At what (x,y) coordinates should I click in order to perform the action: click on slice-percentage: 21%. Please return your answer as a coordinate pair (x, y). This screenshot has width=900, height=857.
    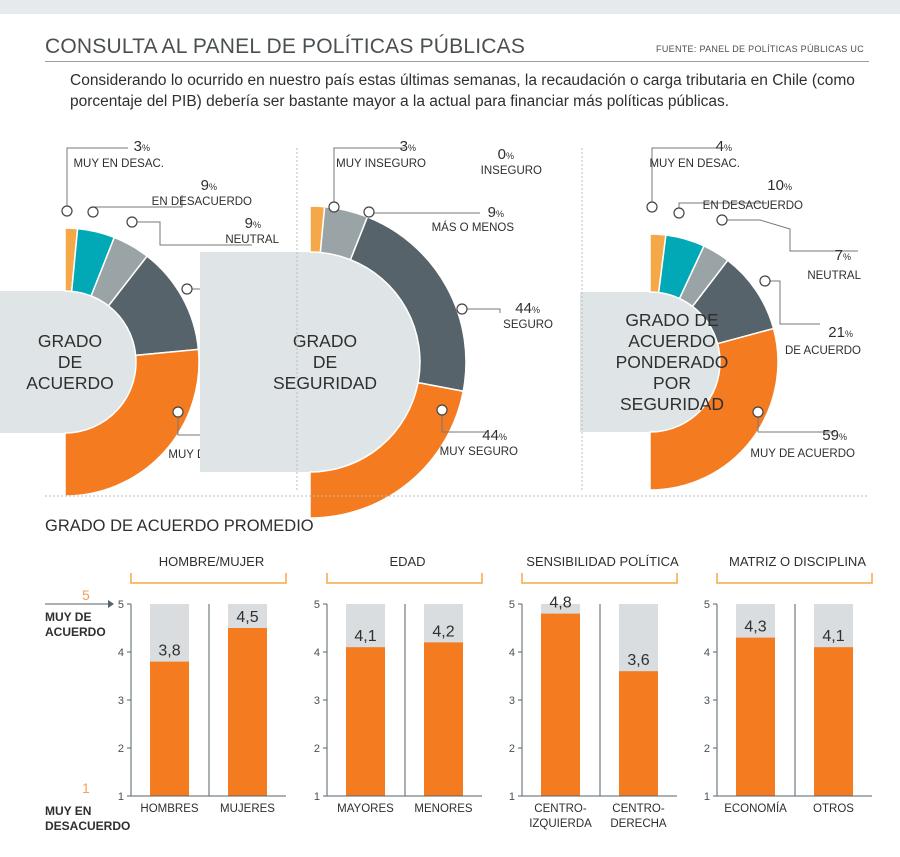
    Looking at the image, I should click on (840, 332).